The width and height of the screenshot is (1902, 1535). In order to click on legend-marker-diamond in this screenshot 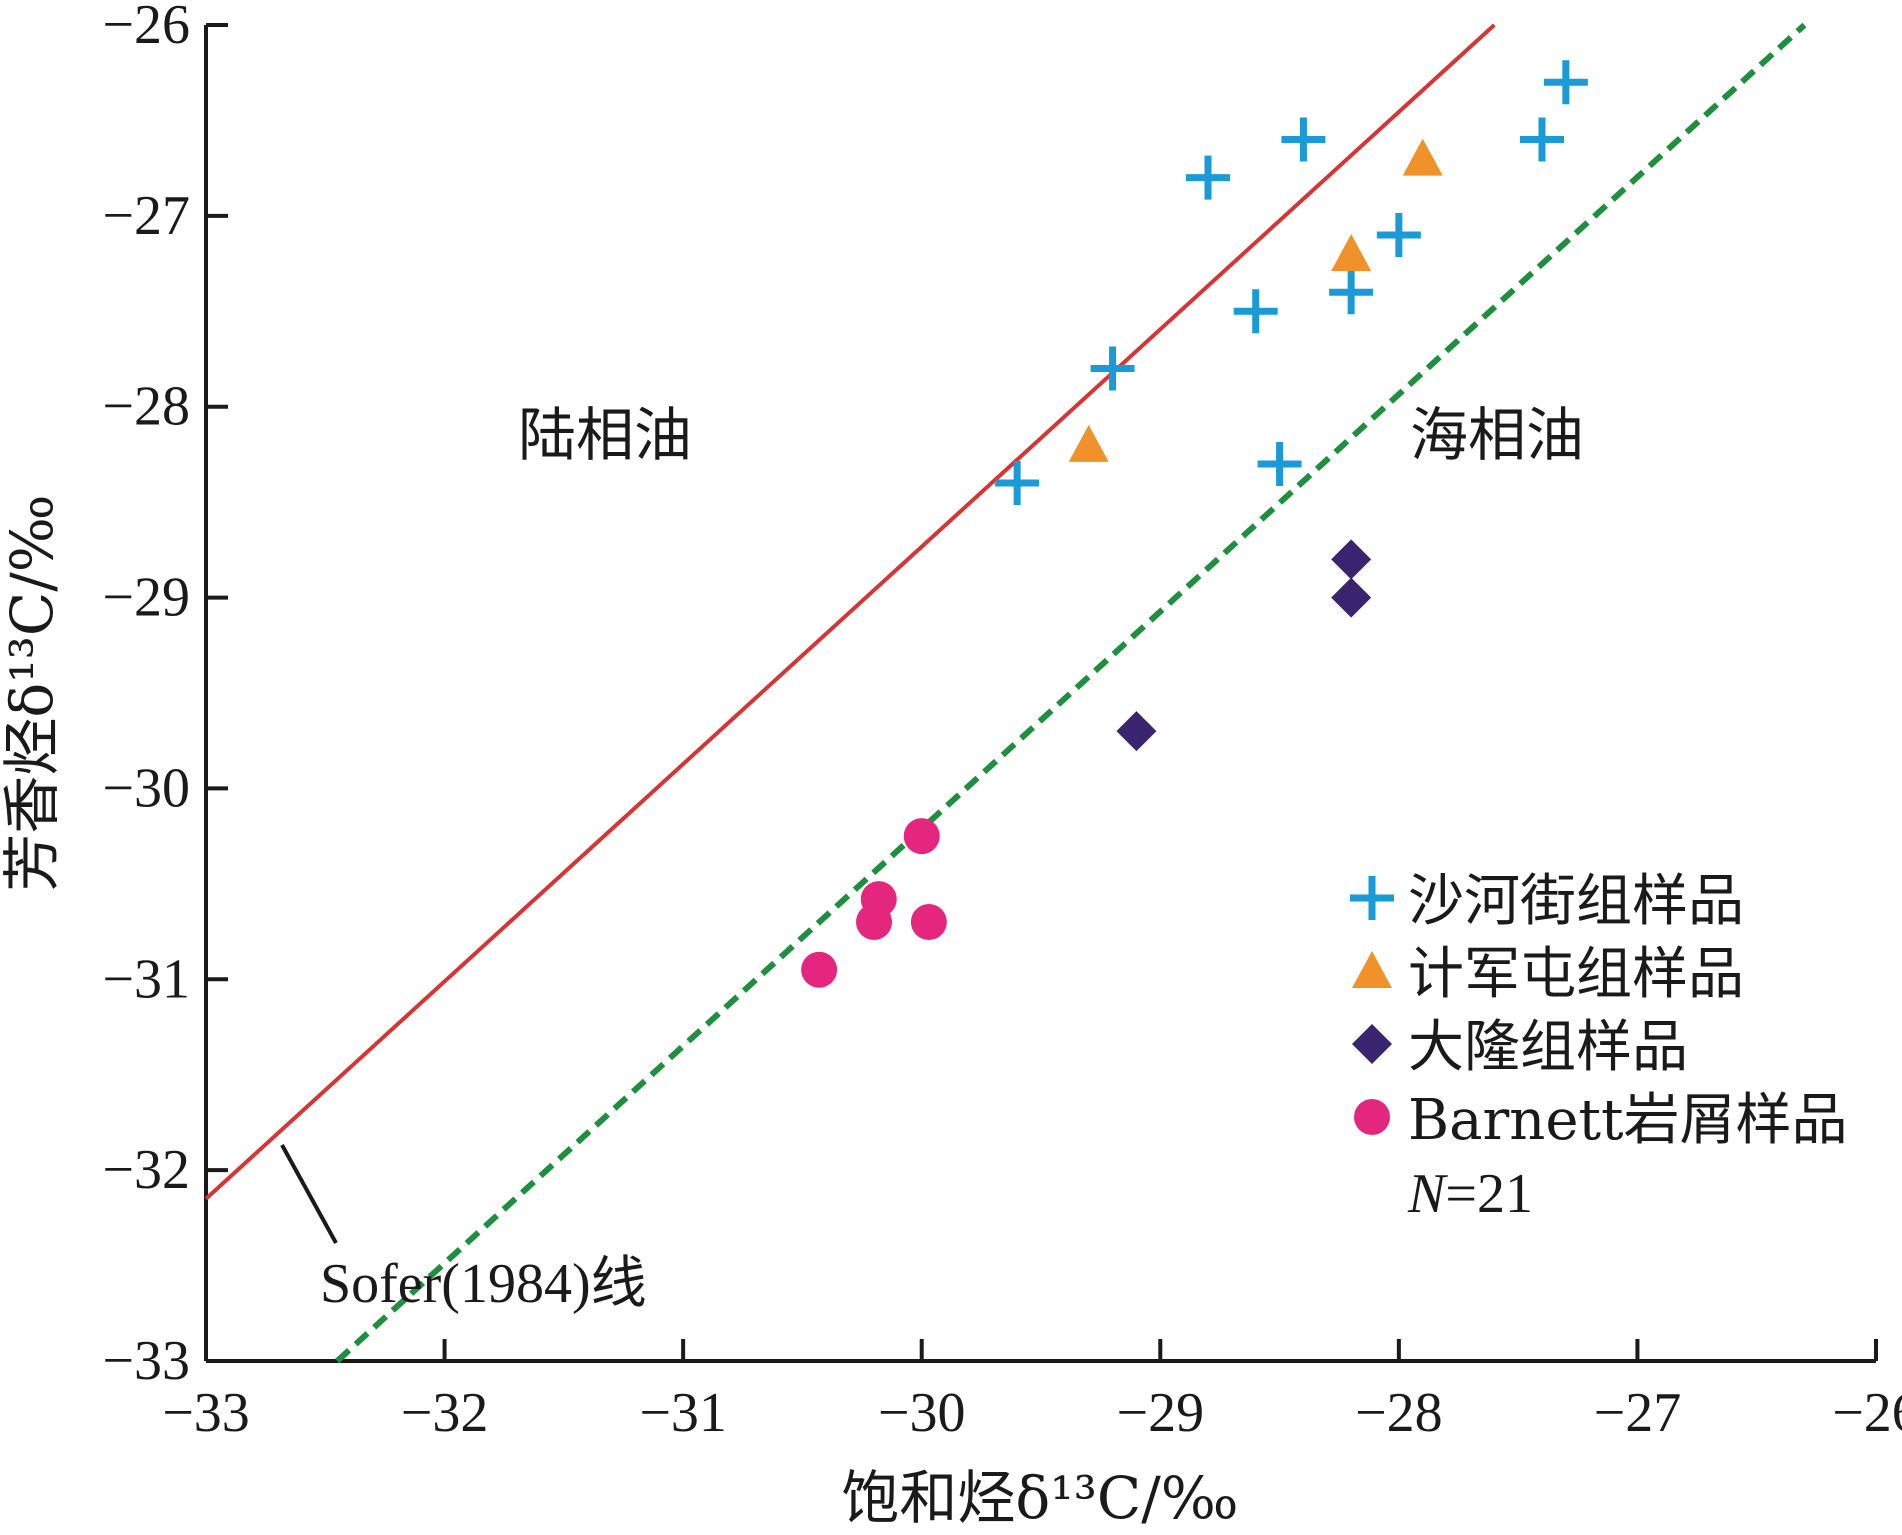, I will do `click(1372, 1044)`.